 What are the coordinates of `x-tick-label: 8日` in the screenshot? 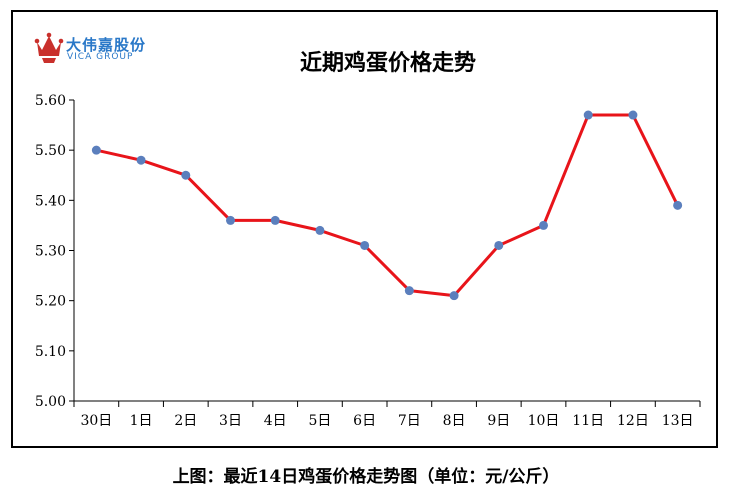 It's located at (454, 421).